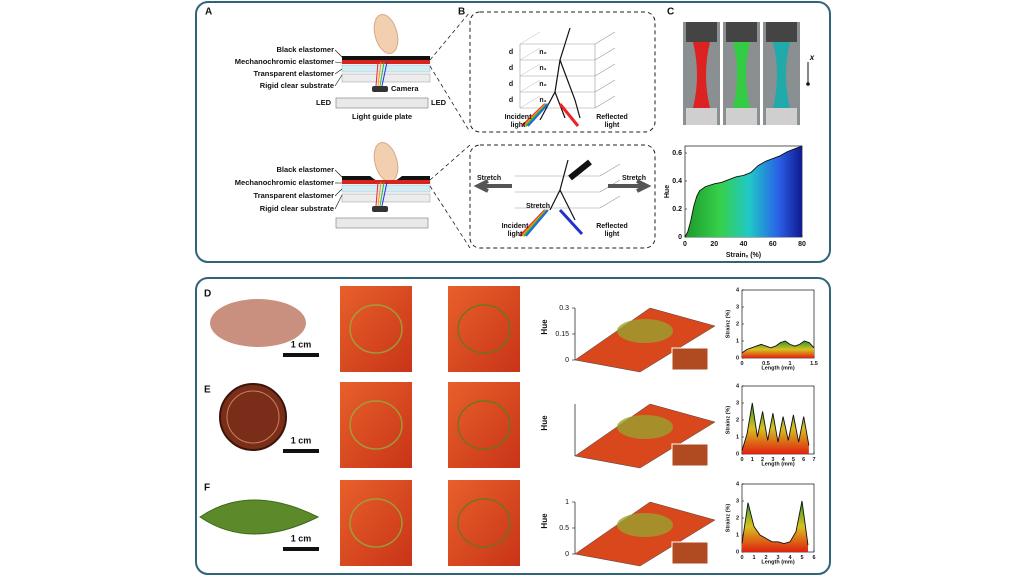 The image size is (1024, 581). What do you see at coordinates (461, 12) in the screenshot?
I see `label: B` at bounding box center [461, 12].